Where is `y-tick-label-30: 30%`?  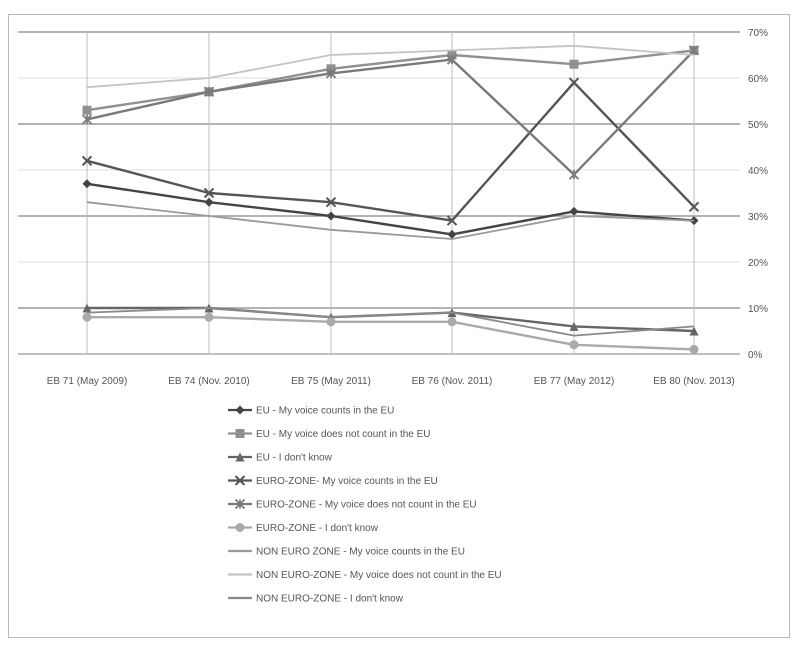 y-tick-label-30: 30% is located at coordinates (758, 217).